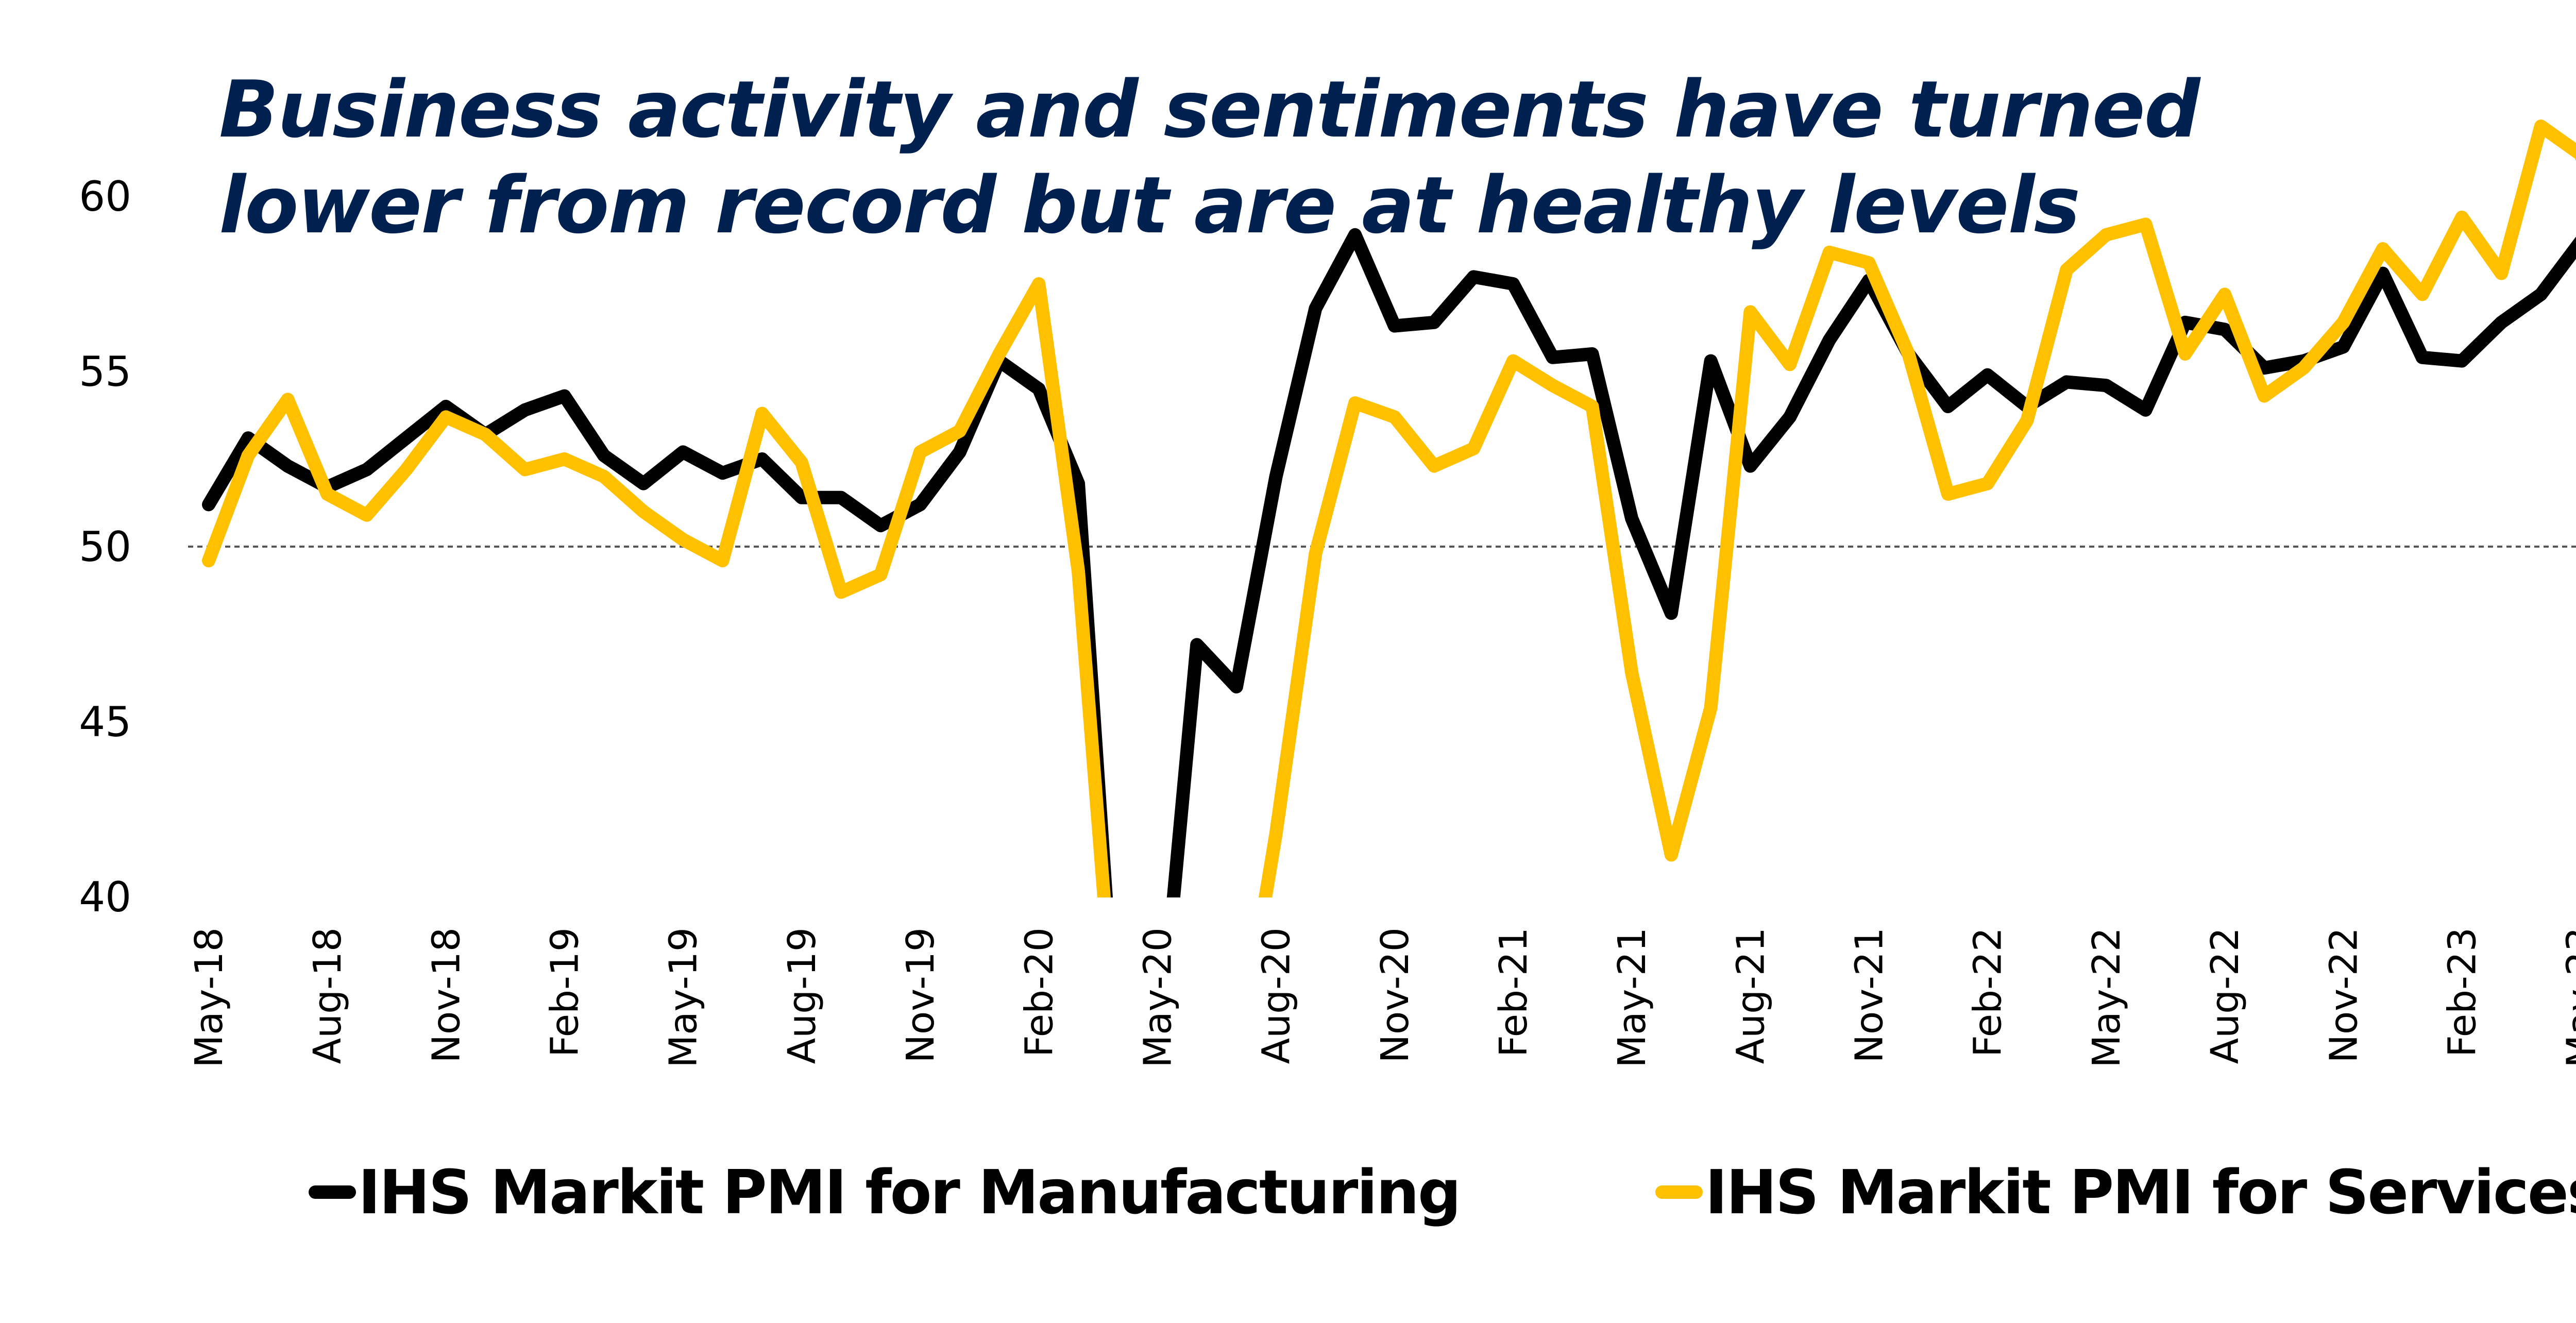  I want to click on x-tick-label-aug-21: Aug-21, so click(1750, 996).